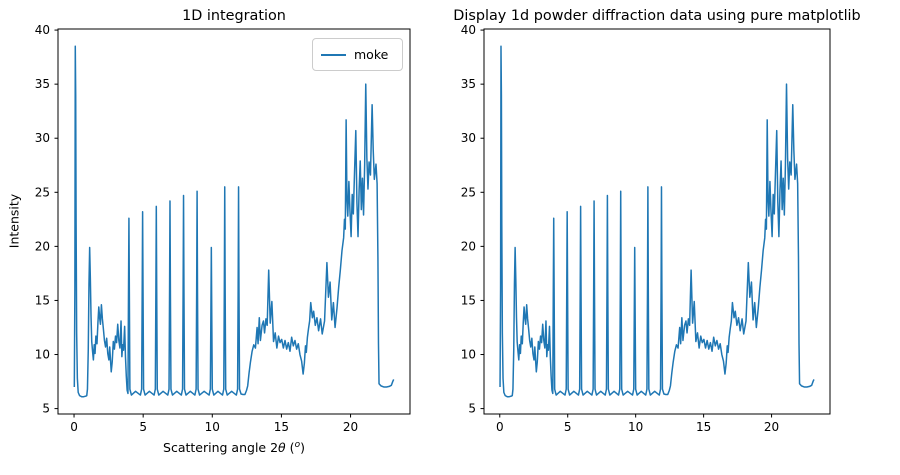 This screenshot has height=475, width=900. I want to click on legend-box: moke, so click(357, 54).